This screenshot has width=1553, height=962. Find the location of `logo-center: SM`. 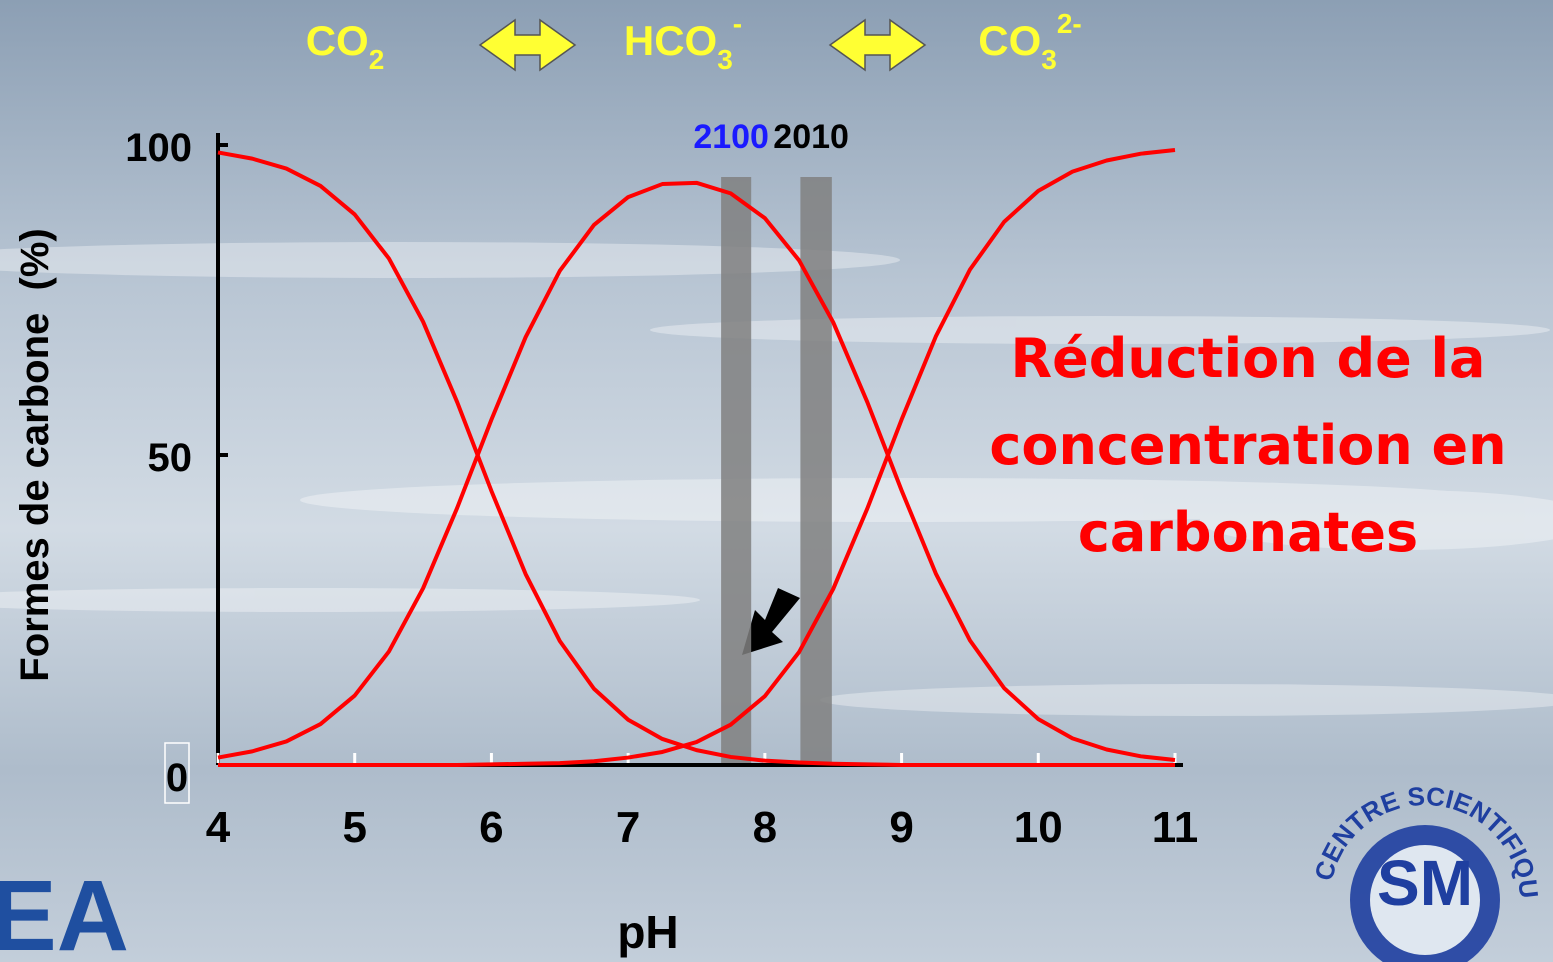

logo-center: SM is located at coordinates (1425, 883).